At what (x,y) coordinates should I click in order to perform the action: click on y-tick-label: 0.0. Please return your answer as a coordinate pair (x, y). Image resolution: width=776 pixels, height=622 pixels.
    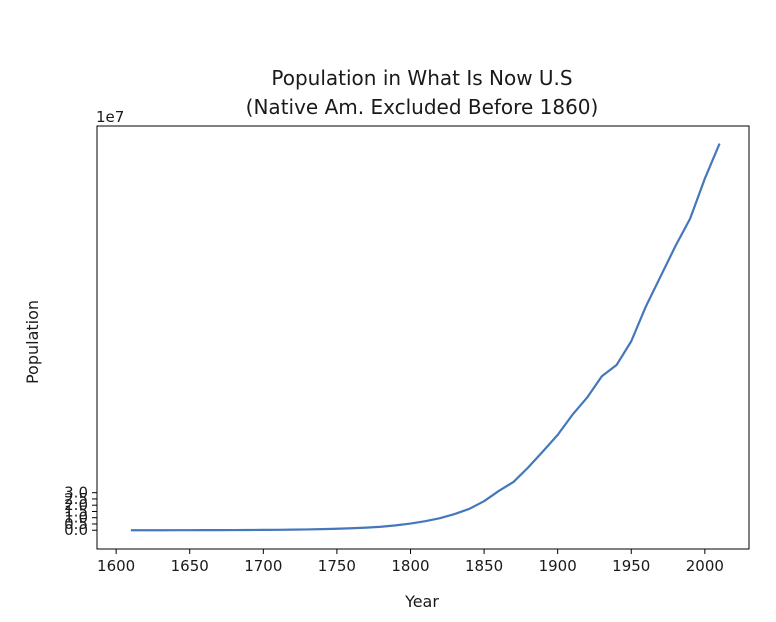
    Looking at the image, I should click on (76, 530).